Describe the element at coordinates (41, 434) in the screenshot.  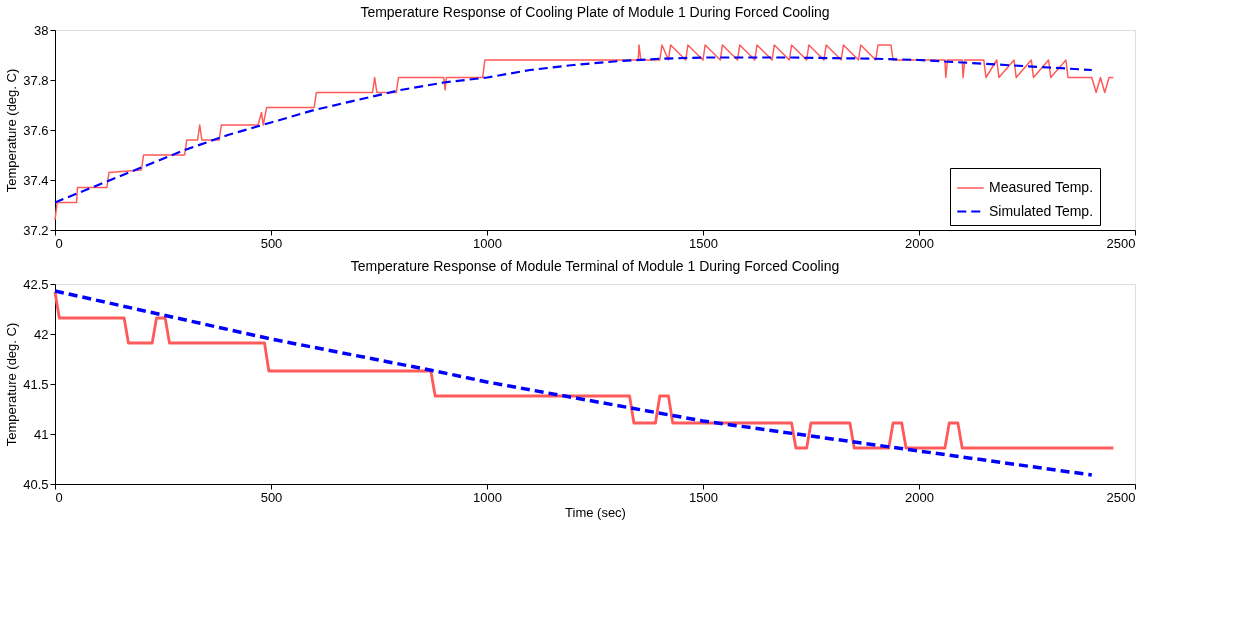
I see `y-tick-label: 41` at that location.